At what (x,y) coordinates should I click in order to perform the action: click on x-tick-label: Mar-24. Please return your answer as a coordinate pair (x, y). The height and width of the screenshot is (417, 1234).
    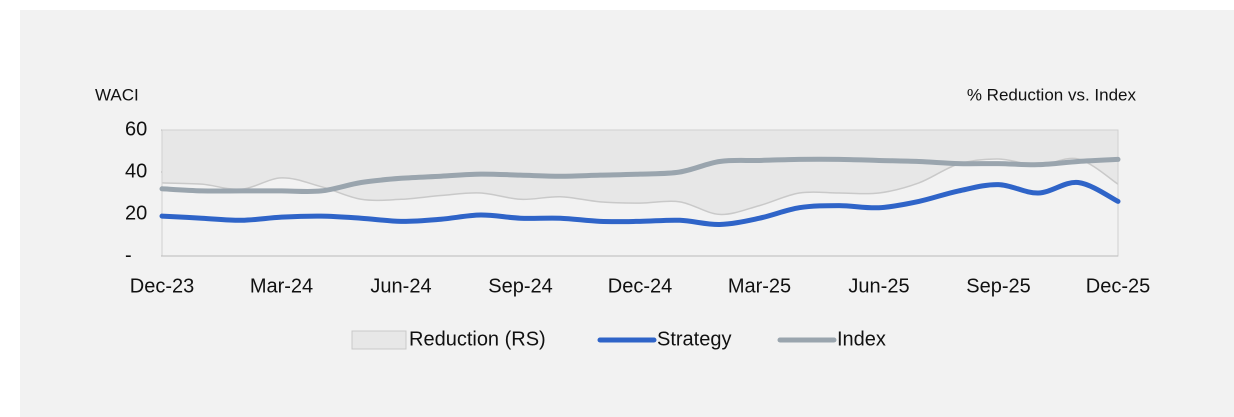
    Looking at the image, I should click on (281, 286).